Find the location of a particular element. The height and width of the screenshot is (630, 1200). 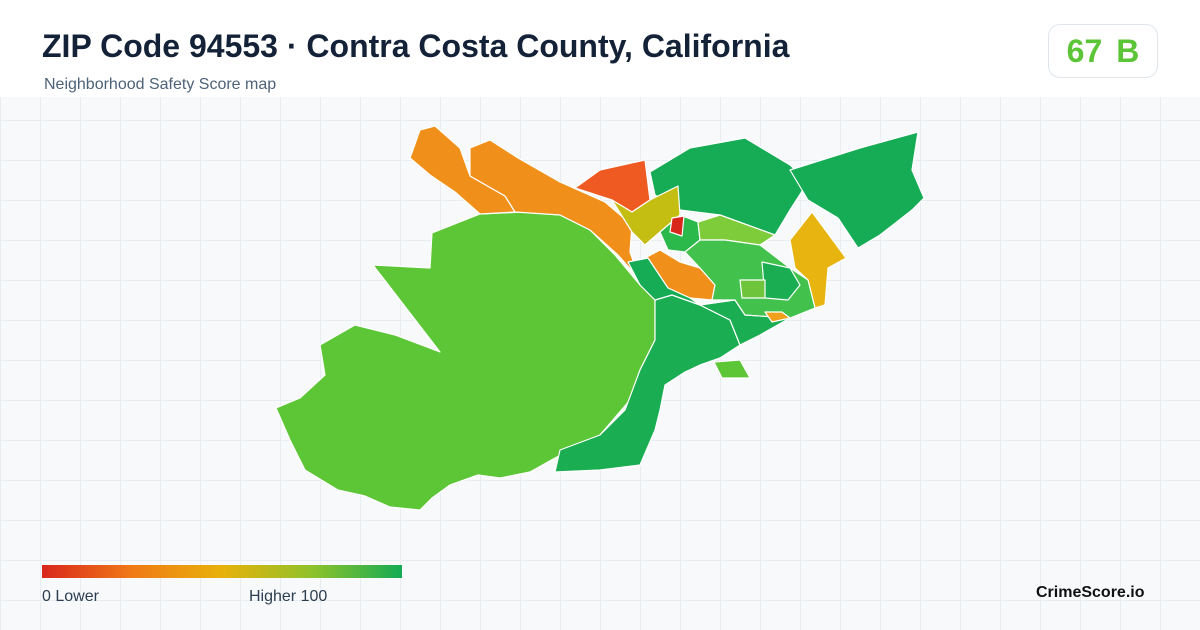

page-subtitle: Neighborhood Safety Score map is located at coordinates (160, 84).